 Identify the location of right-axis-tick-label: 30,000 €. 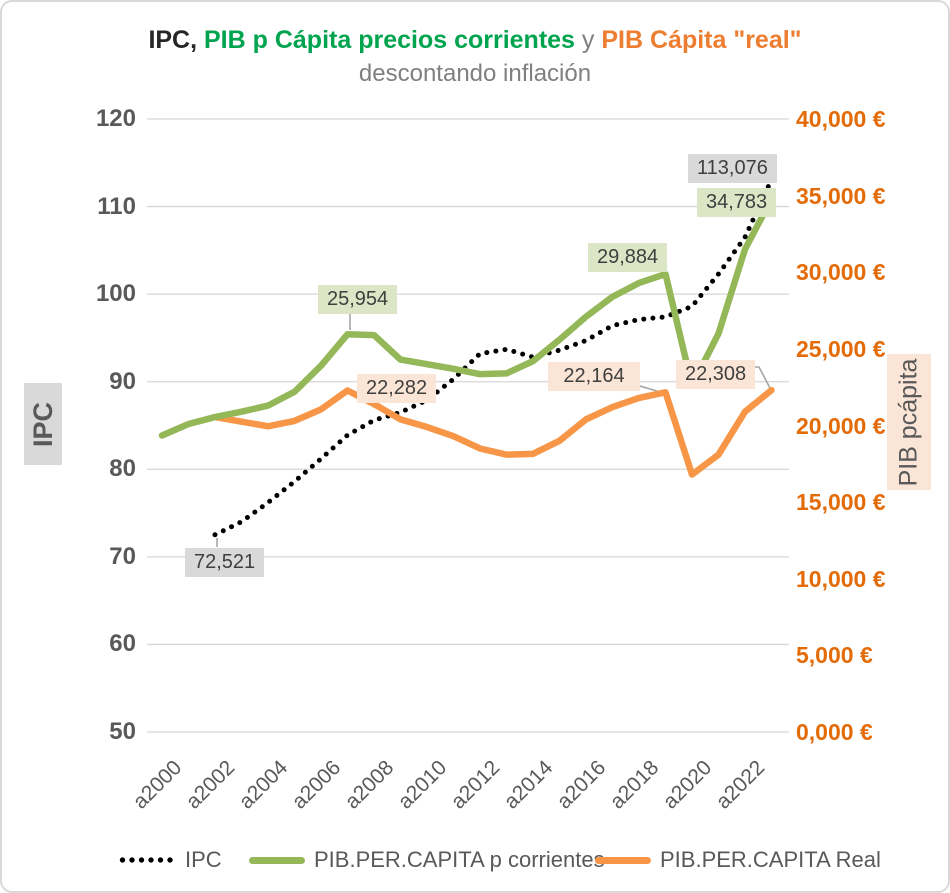
(841, 272).